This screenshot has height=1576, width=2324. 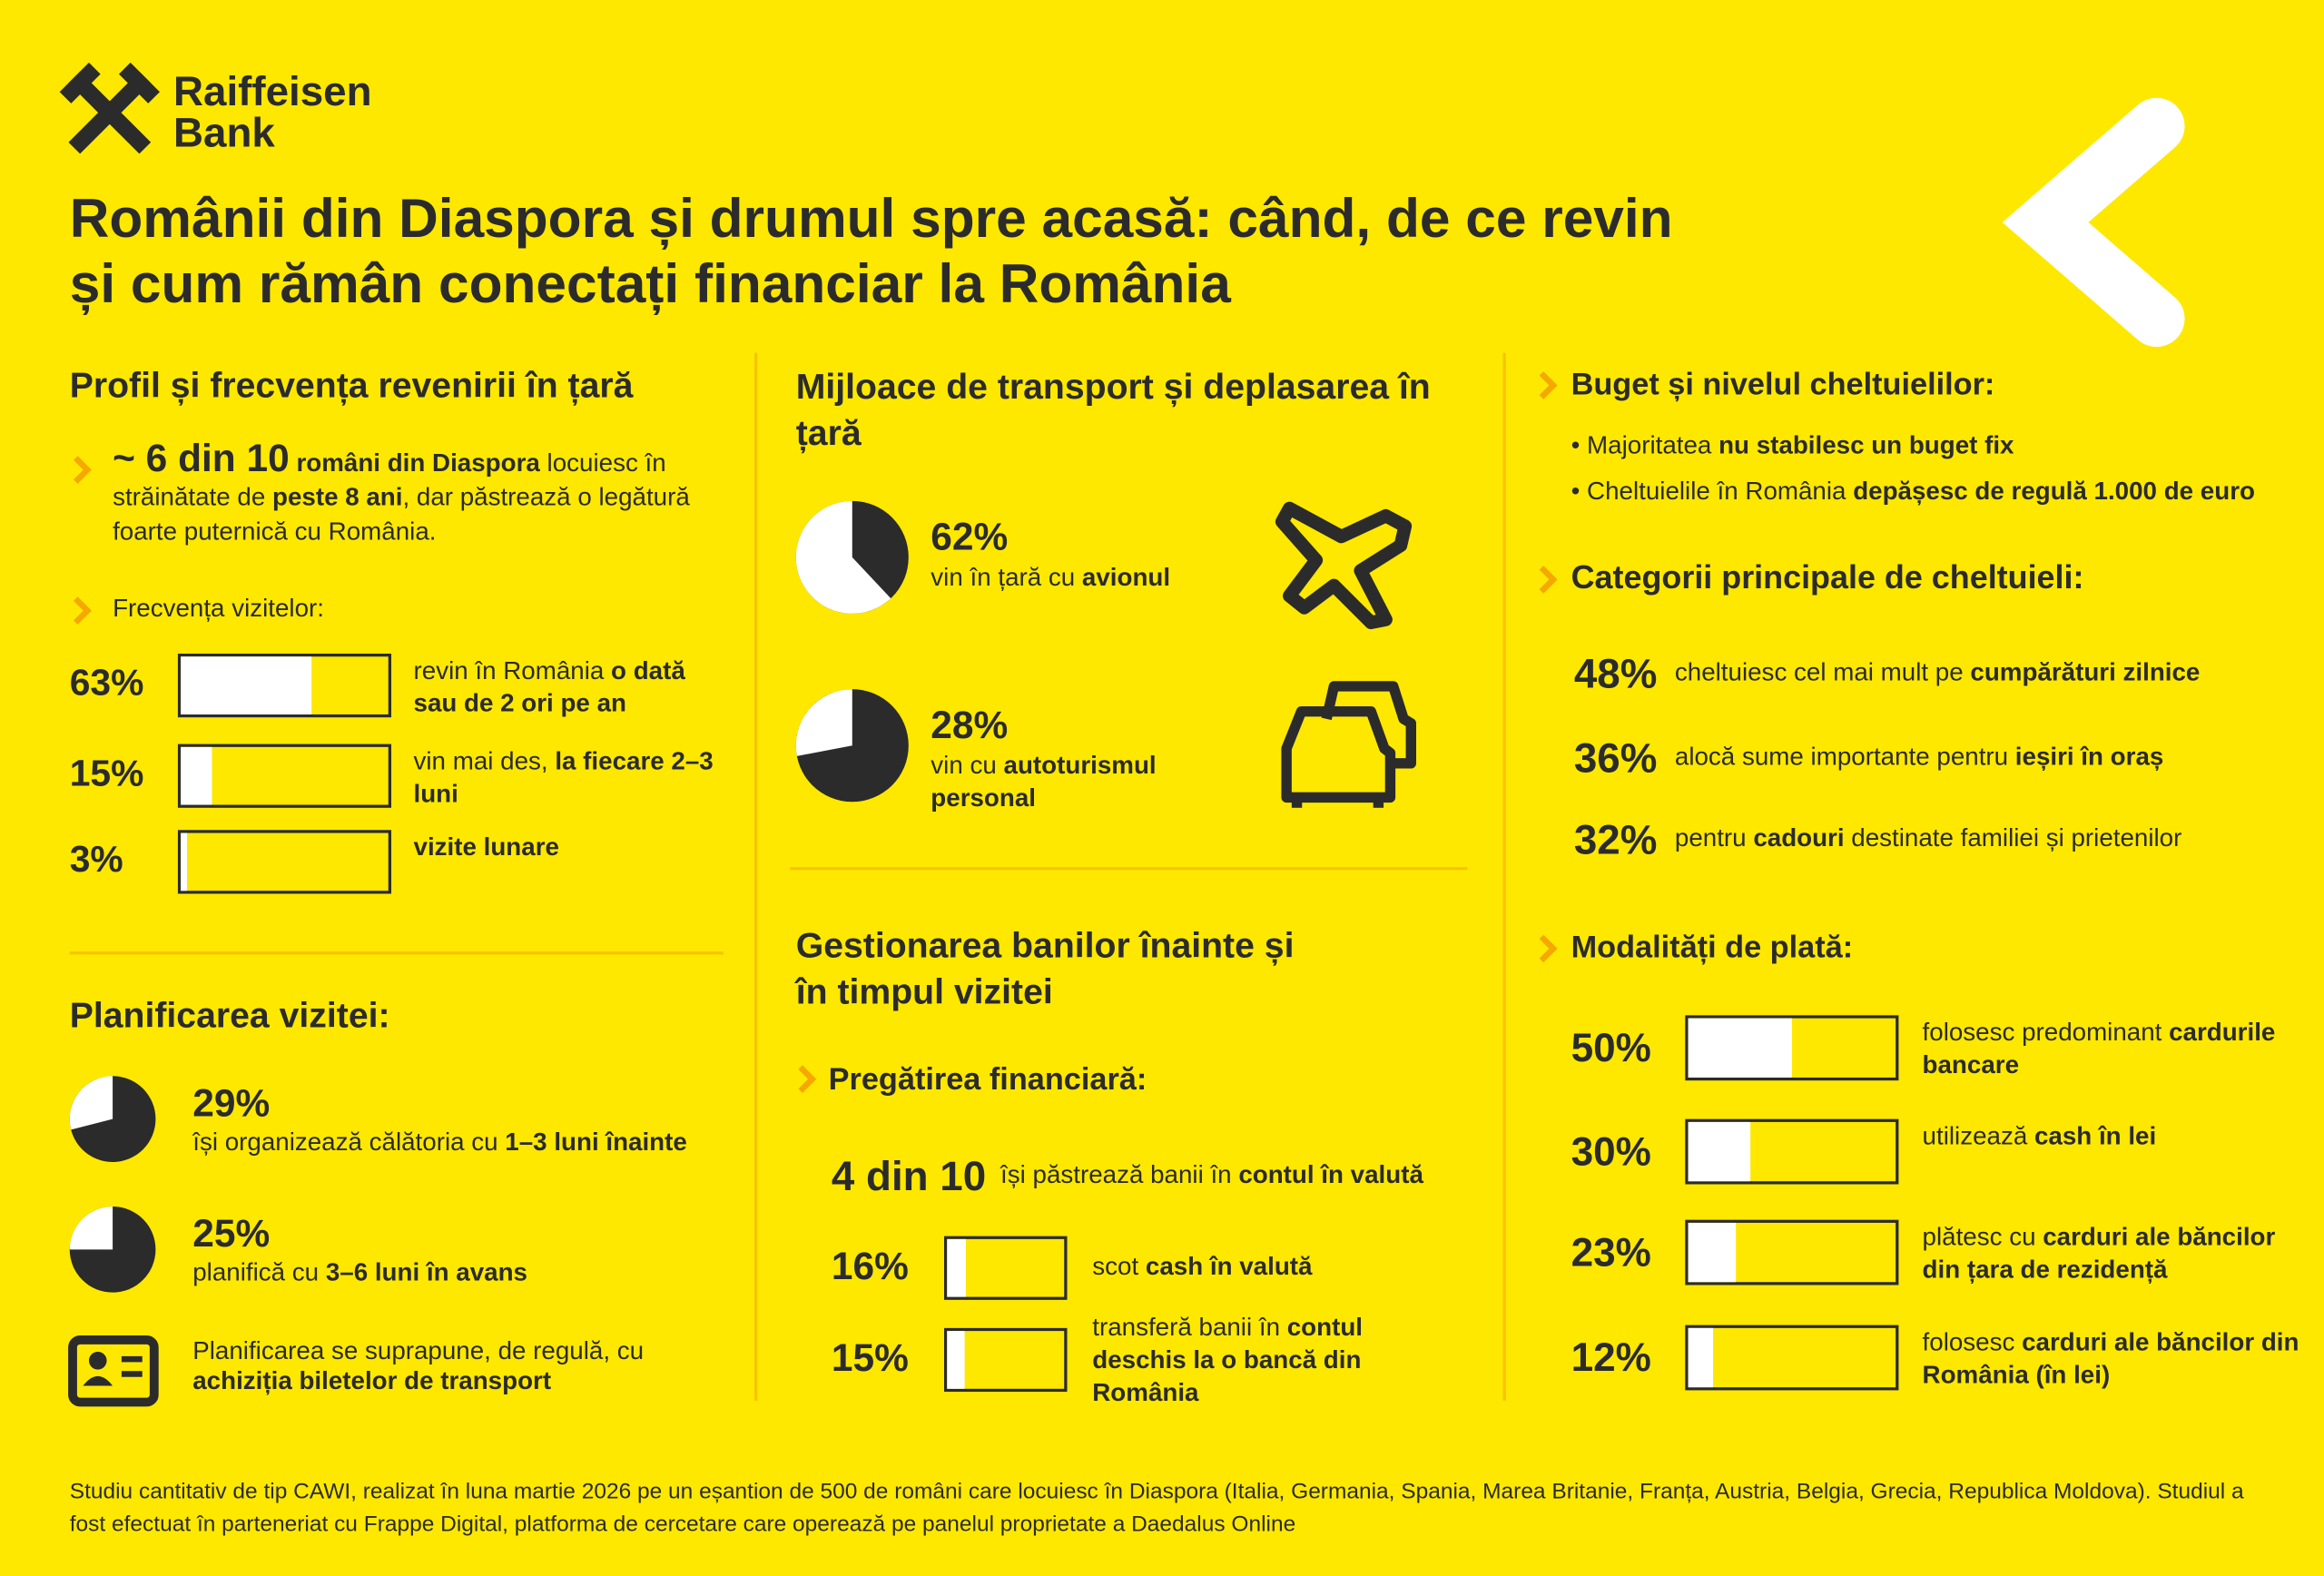 I want to click on label-text: vizite lunare, so click(x=573, y=848).